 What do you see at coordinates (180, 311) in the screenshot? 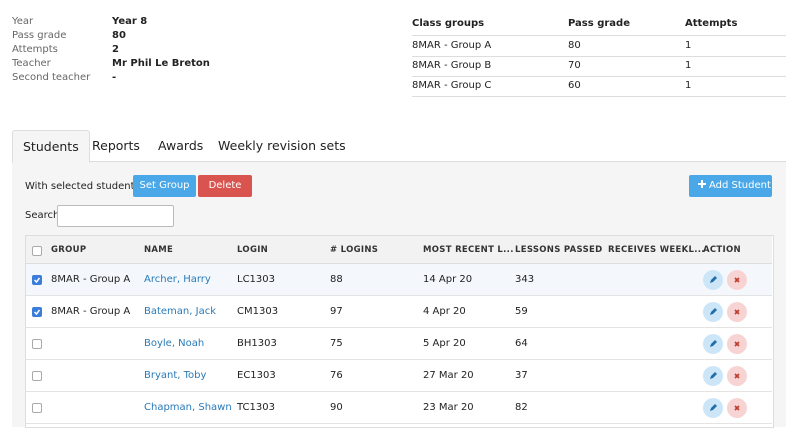
I see `cell-name: Bateman, Jack` at bounding box center [180, 311].